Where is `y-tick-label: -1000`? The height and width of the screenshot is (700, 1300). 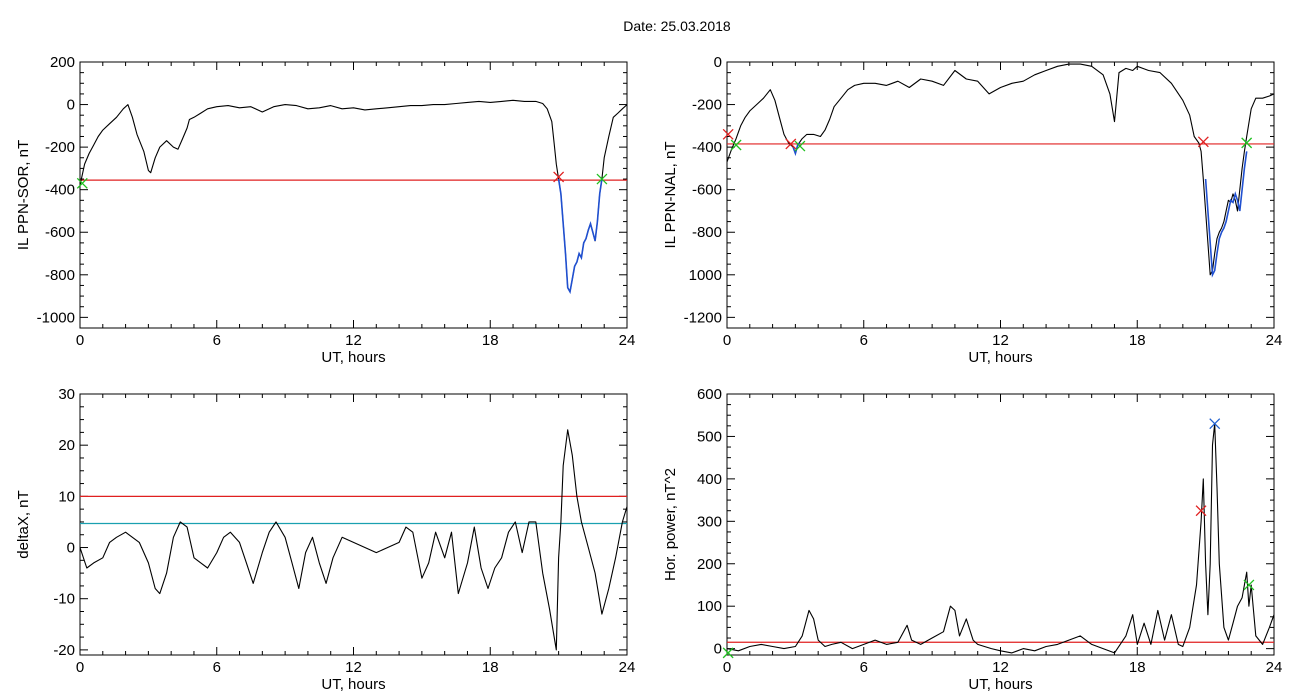 y-tick-label: -1000 is located at coordinates (56, 317).